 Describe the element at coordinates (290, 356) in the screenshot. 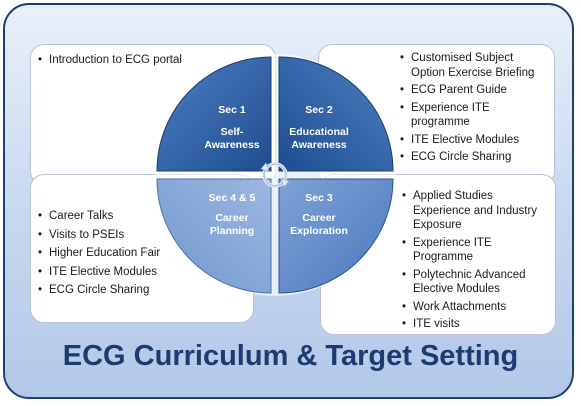

I see `page-title: ECG Curriculum & Target Setting` at that location.